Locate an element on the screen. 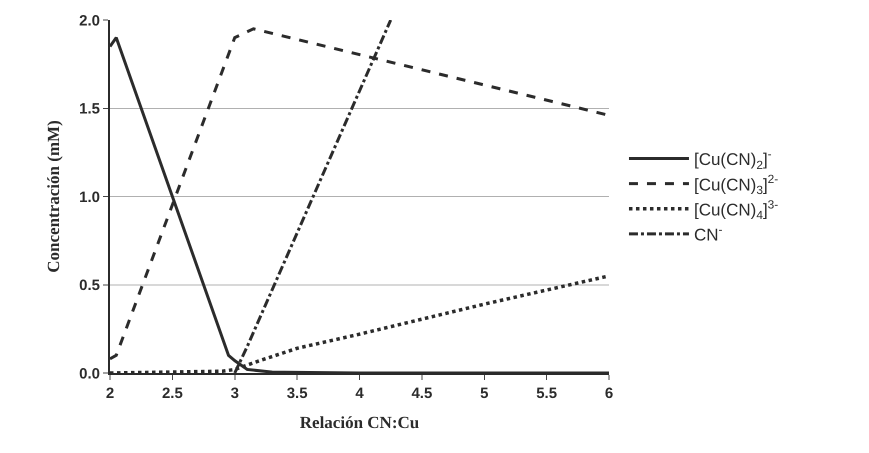 This screenshot has width=869, height=453. legend-label: [Cu(CN)$_{3}$]$^{2-}$ is located at coordinates (736, 184).